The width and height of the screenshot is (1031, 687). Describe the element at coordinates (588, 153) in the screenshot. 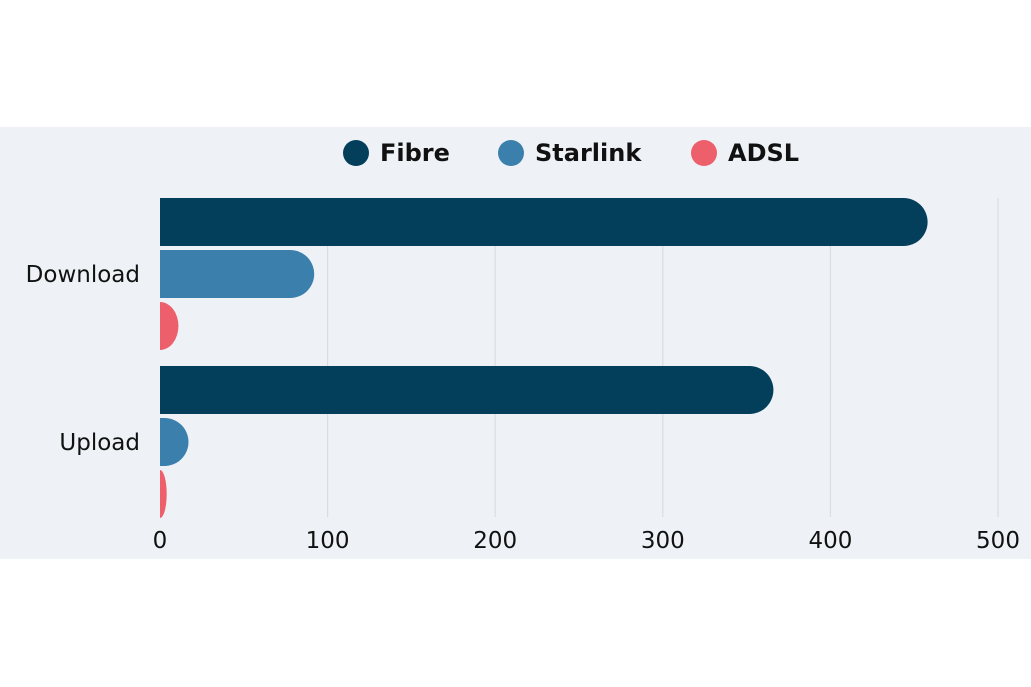

I see `legend-label-starlink: Starlink` at that location.